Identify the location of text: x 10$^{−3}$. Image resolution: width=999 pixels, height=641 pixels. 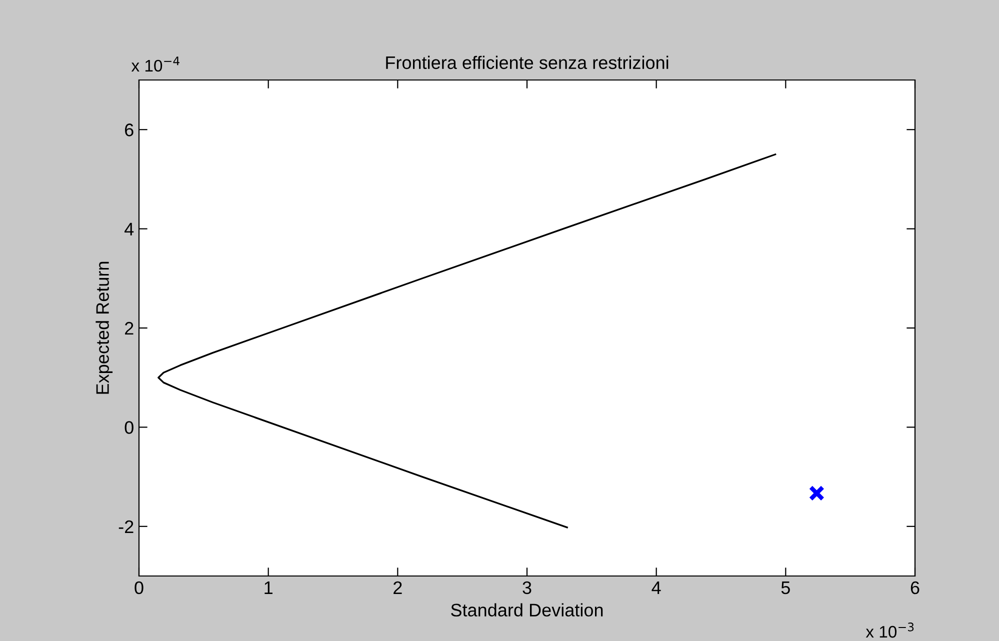
(890, 630).